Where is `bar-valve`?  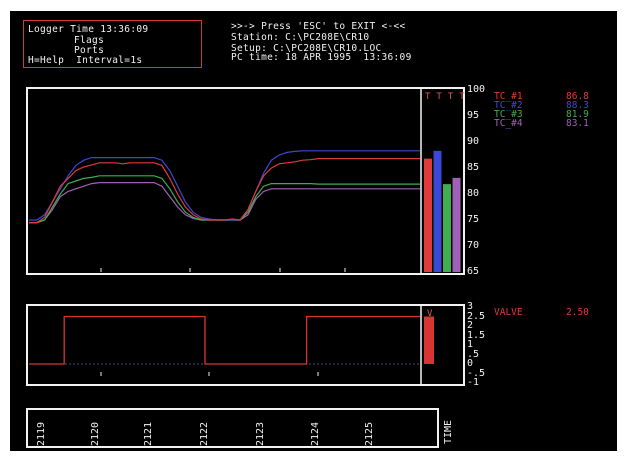
bar-valve is located at coordinates (429, 340).